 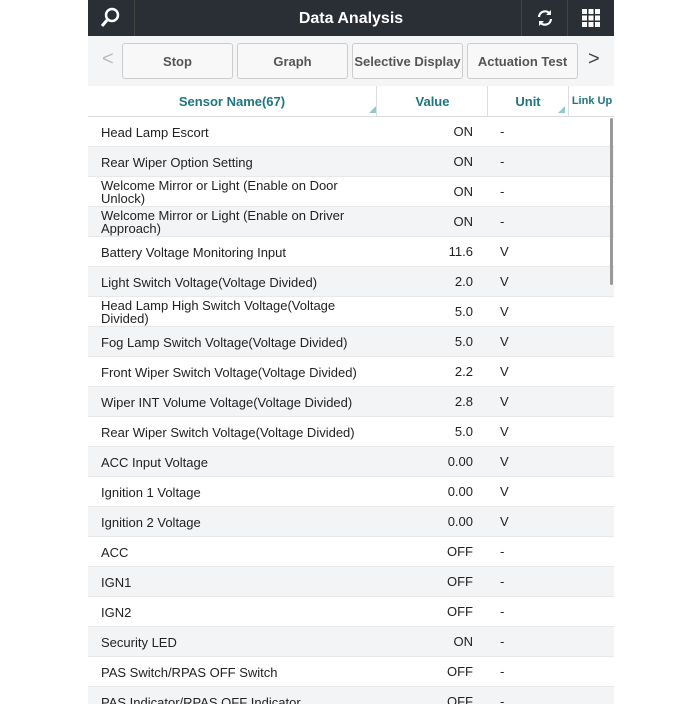 I want to click on search-button, so click(x=111, y=18).